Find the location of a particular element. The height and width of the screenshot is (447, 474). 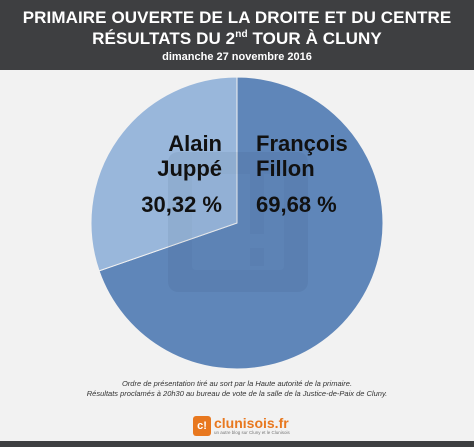

title-line-2-suffix: TOUR À CLUNY is located at coordinates (314, 38).